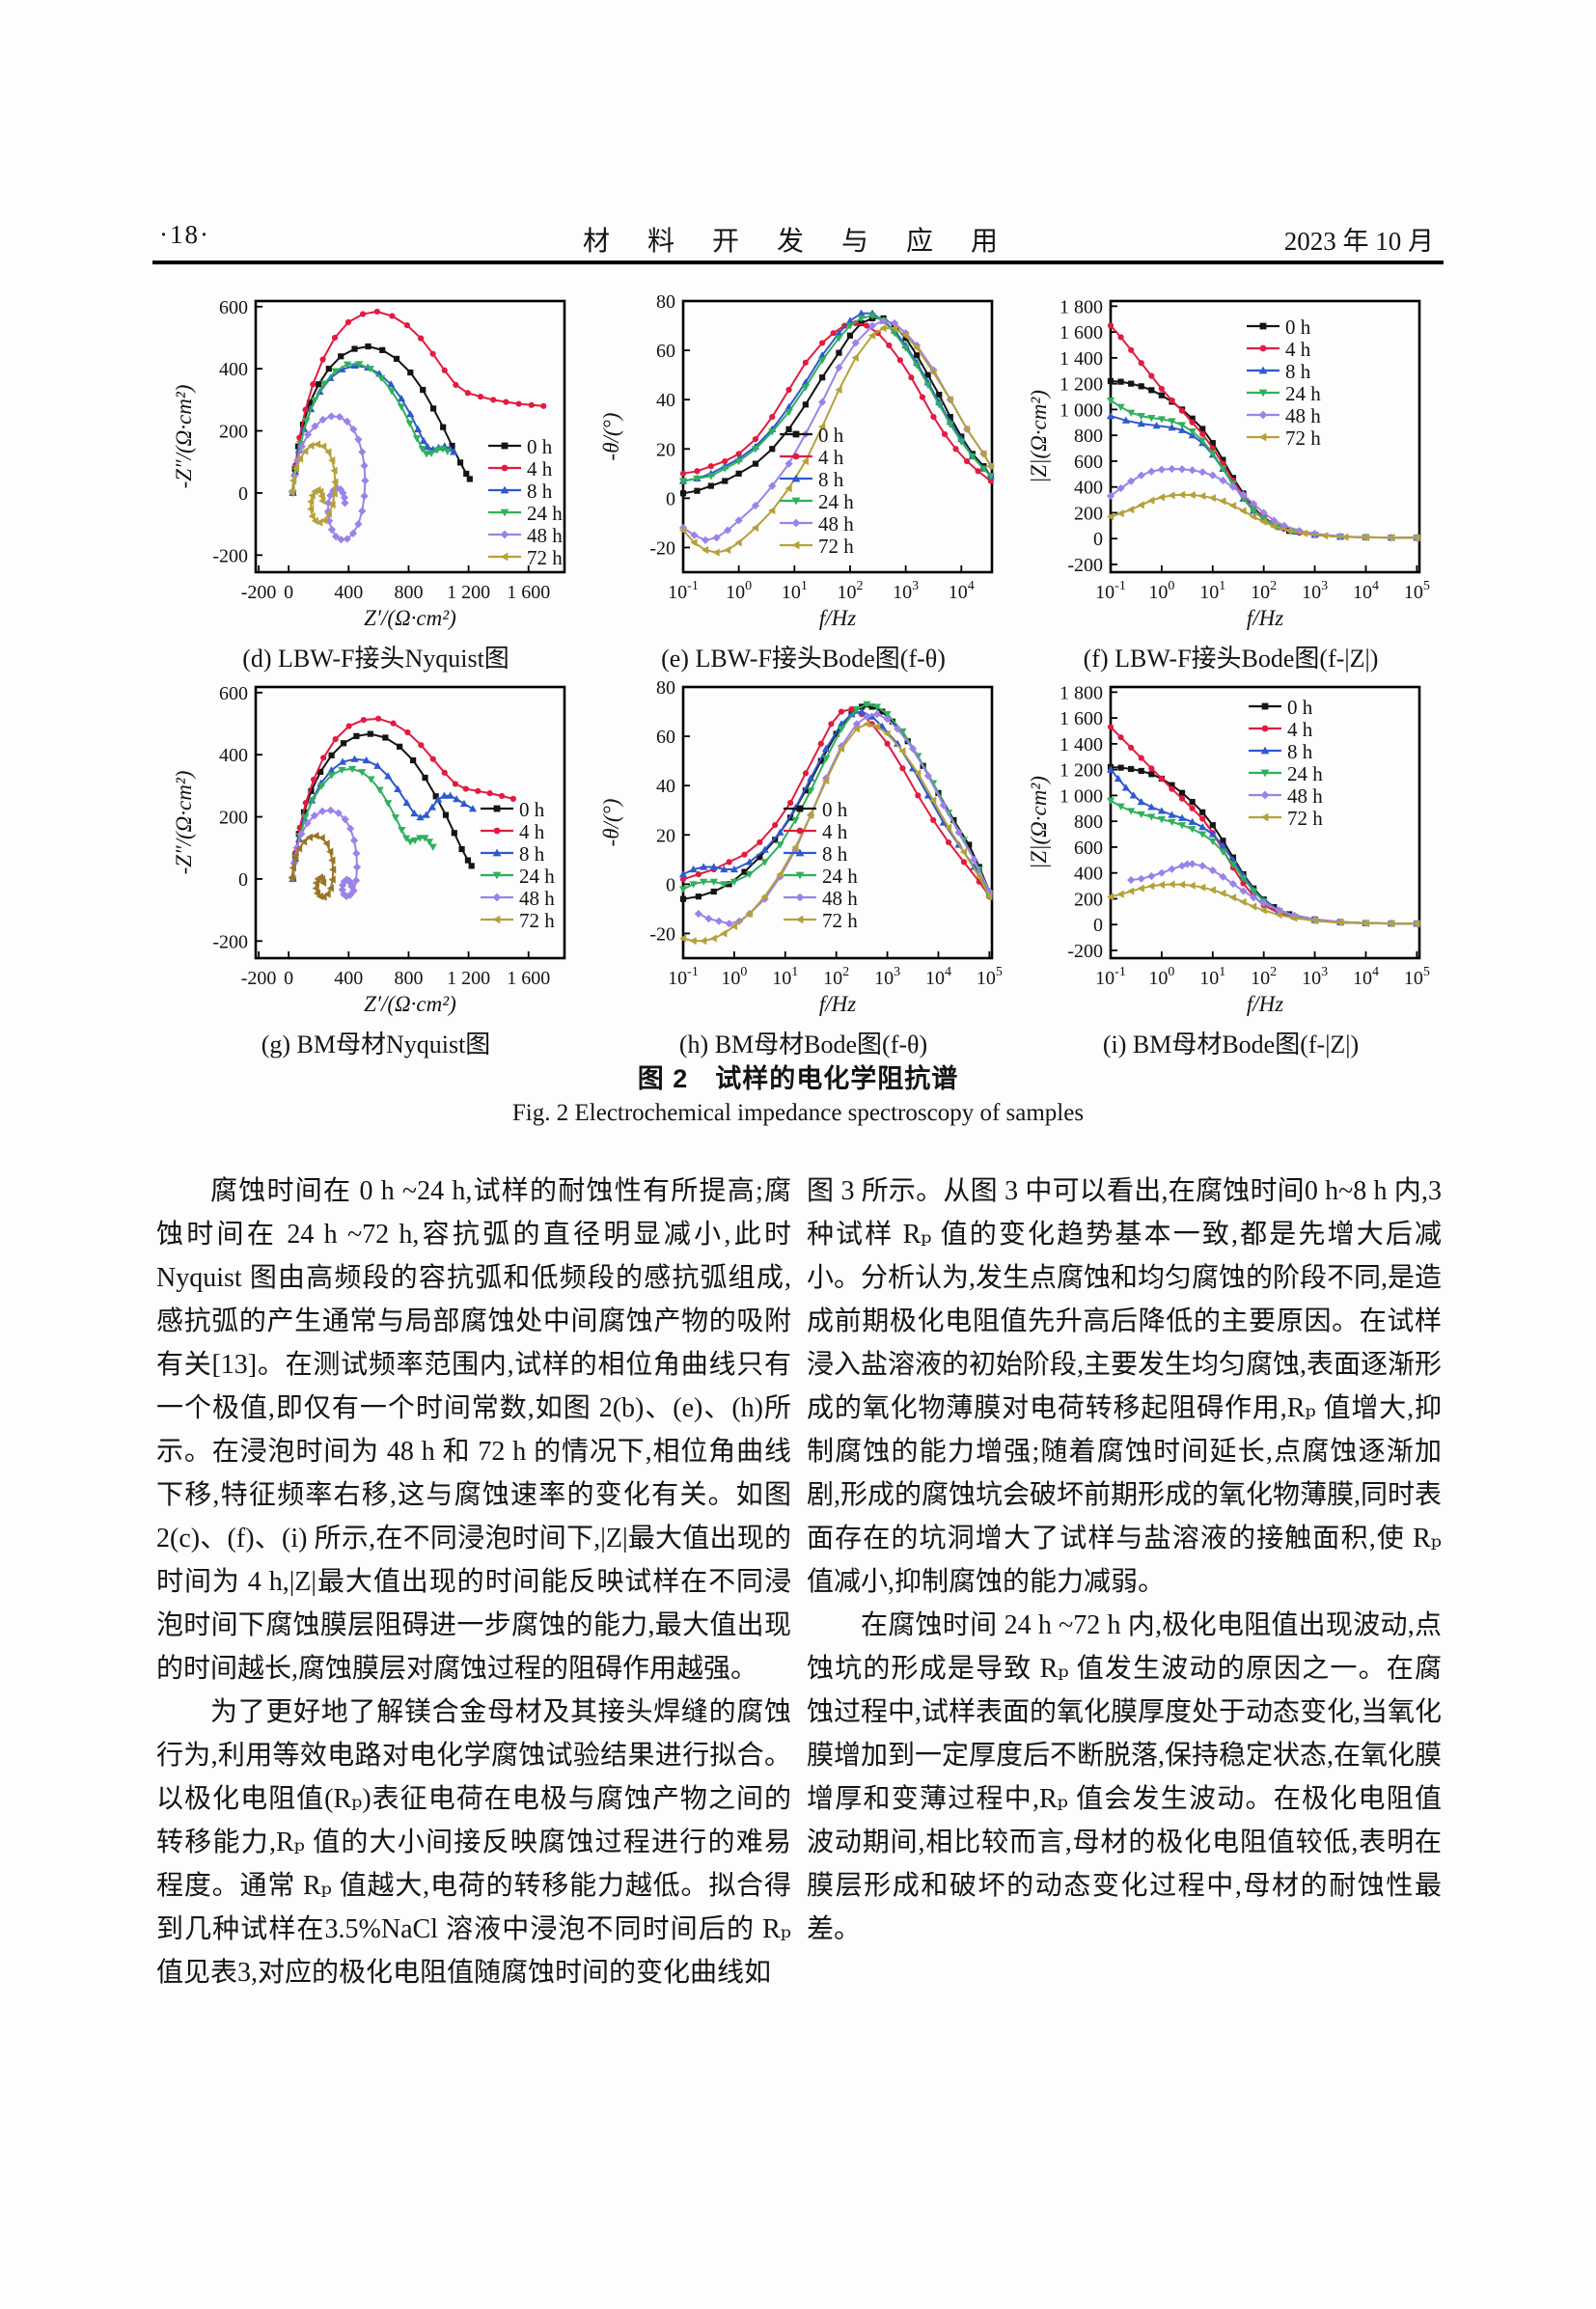 The width and height of the screenshot is (1596, 2309). I want to click on page-number: ·18·, so click(184, 235).